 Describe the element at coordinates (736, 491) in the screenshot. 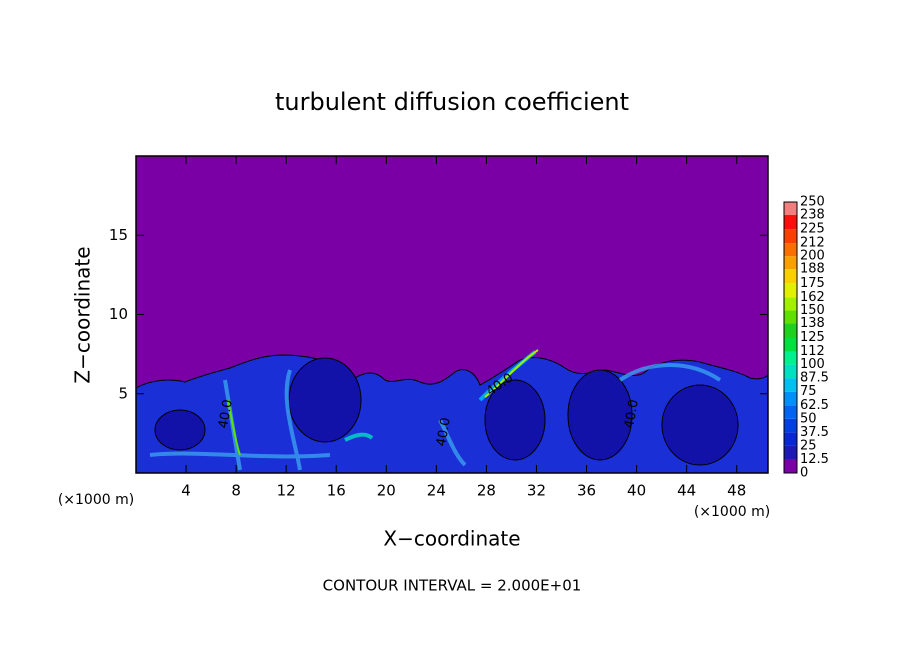

I see `x-tick-label: 48` at that location.